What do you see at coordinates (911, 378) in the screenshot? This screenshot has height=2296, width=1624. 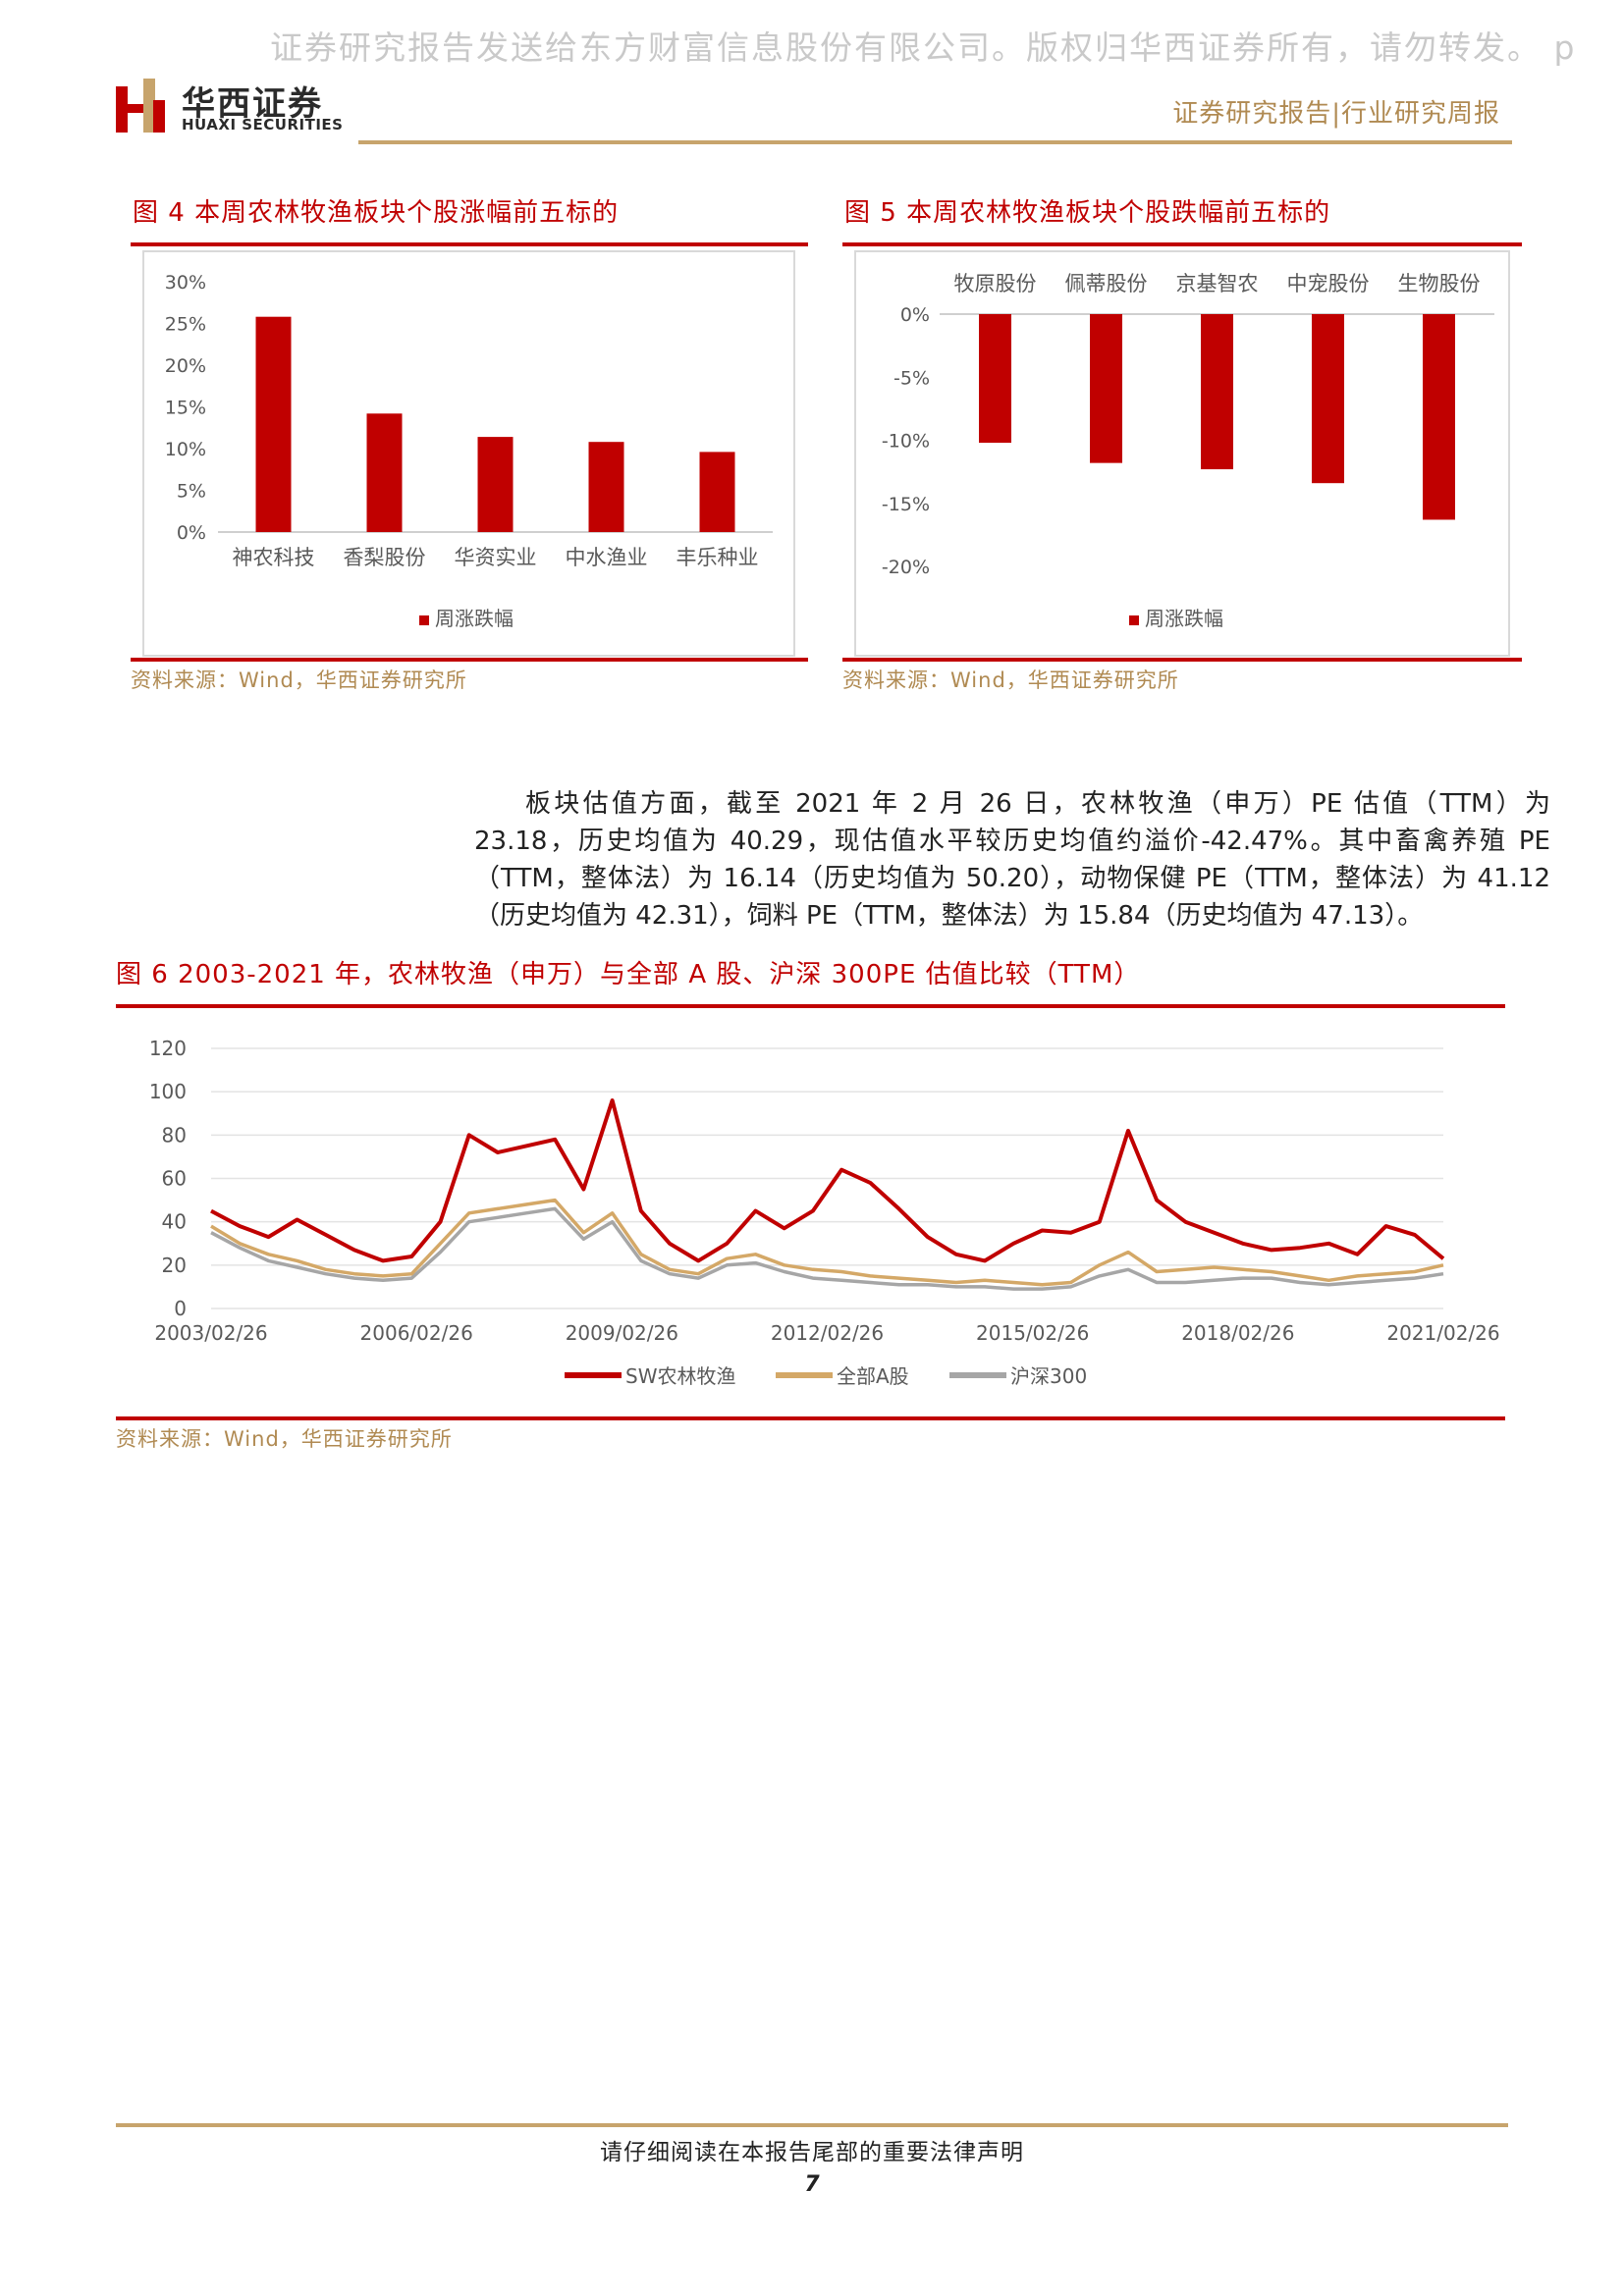 I see `fig5-y-tick-label: -5%` at bounding box center [911, 378].